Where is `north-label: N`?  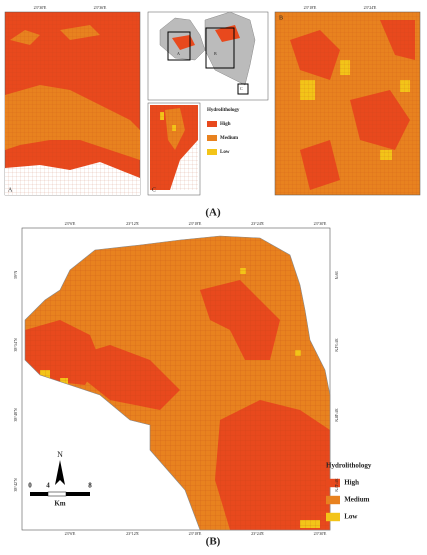
north-label: N is located at coordinates (60, 454).